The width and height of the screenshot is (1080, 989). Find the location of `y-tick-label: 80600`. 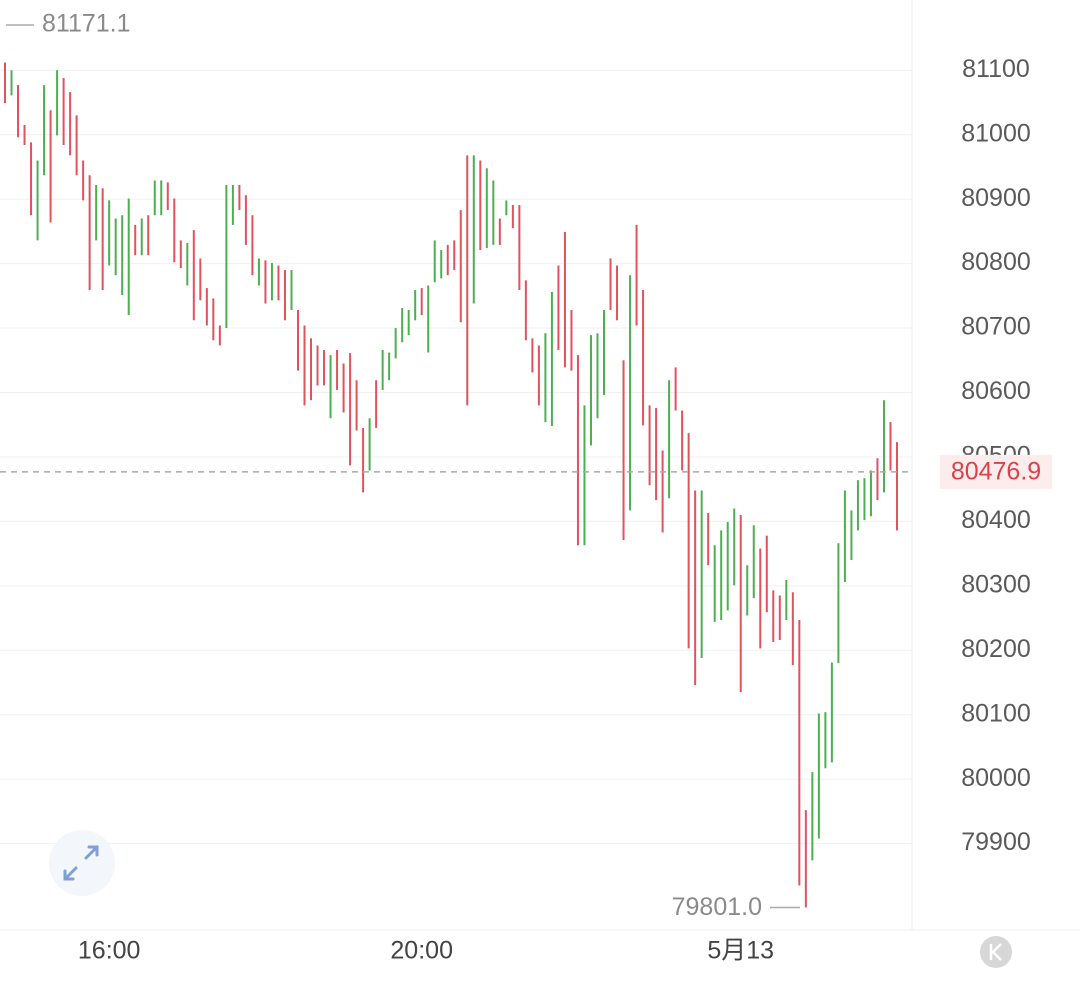

y-tick-label: 80600 is located at coordinates (996, 391).